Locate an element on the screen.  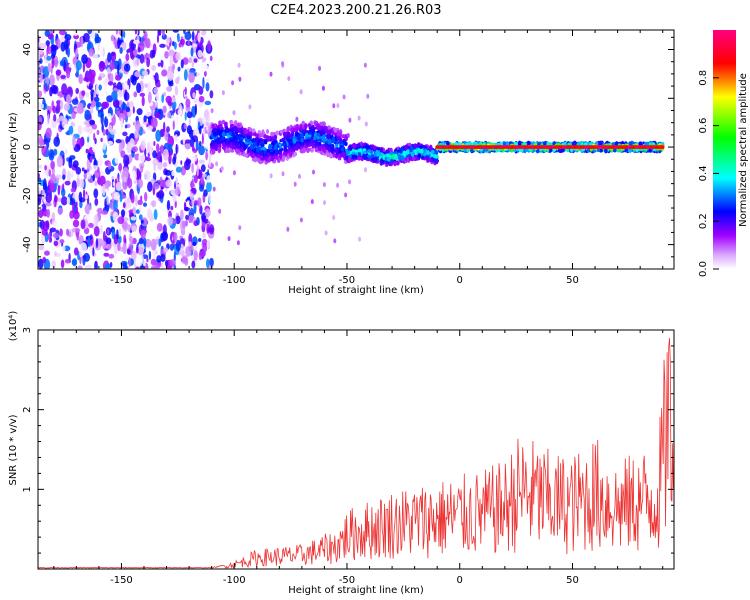
y-tick-label: -40 is located at coordinates (27, 244).